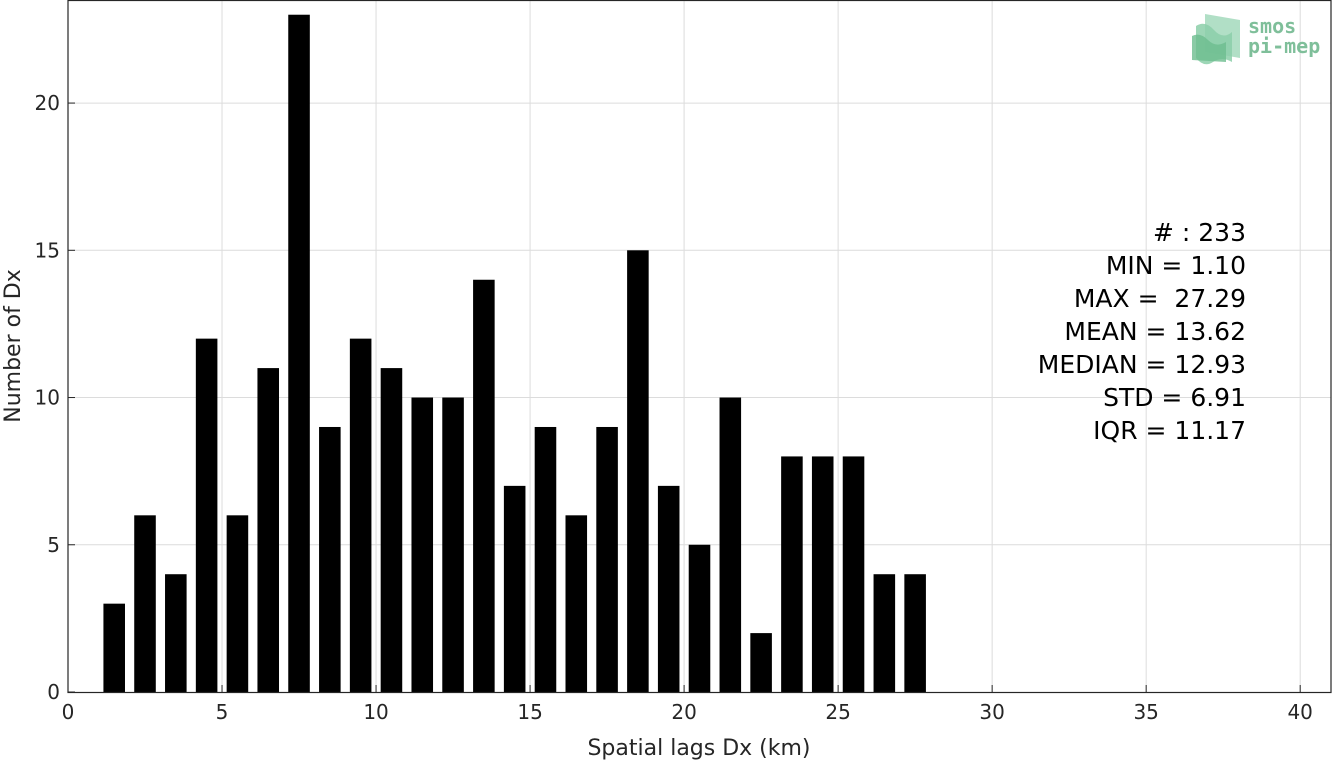  Describe the element at coordinates (698, 748) in the screenshot. I see `x-axis-label: Spatial lags Dx (km)` at that location.